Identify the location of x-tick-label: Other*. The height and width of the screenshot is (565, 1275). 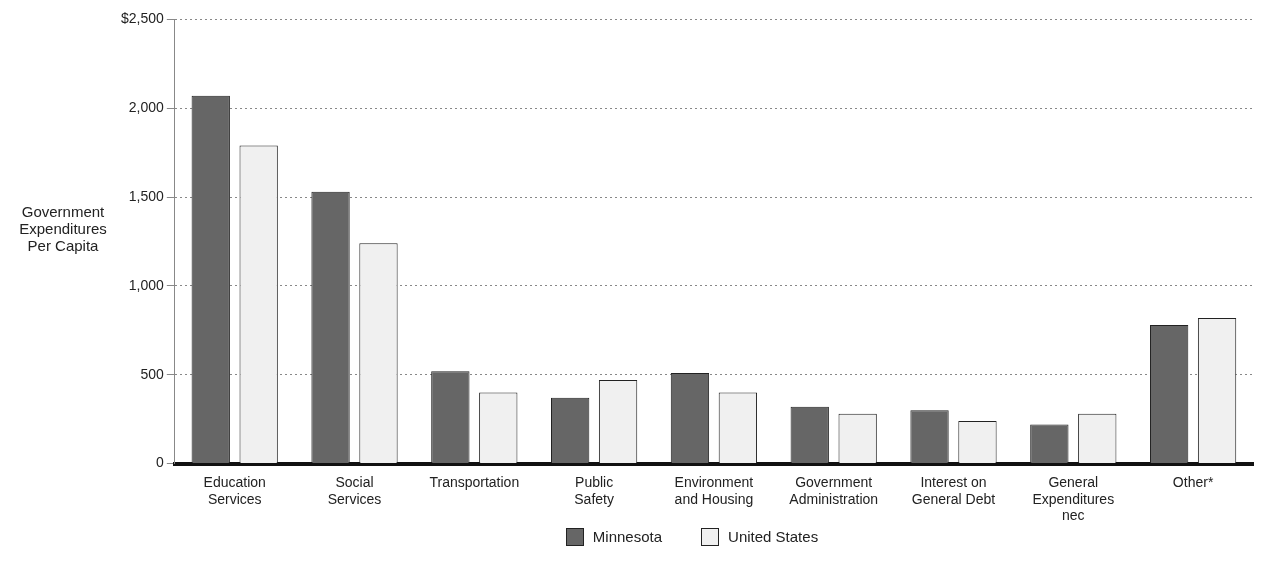
(1193, 481).